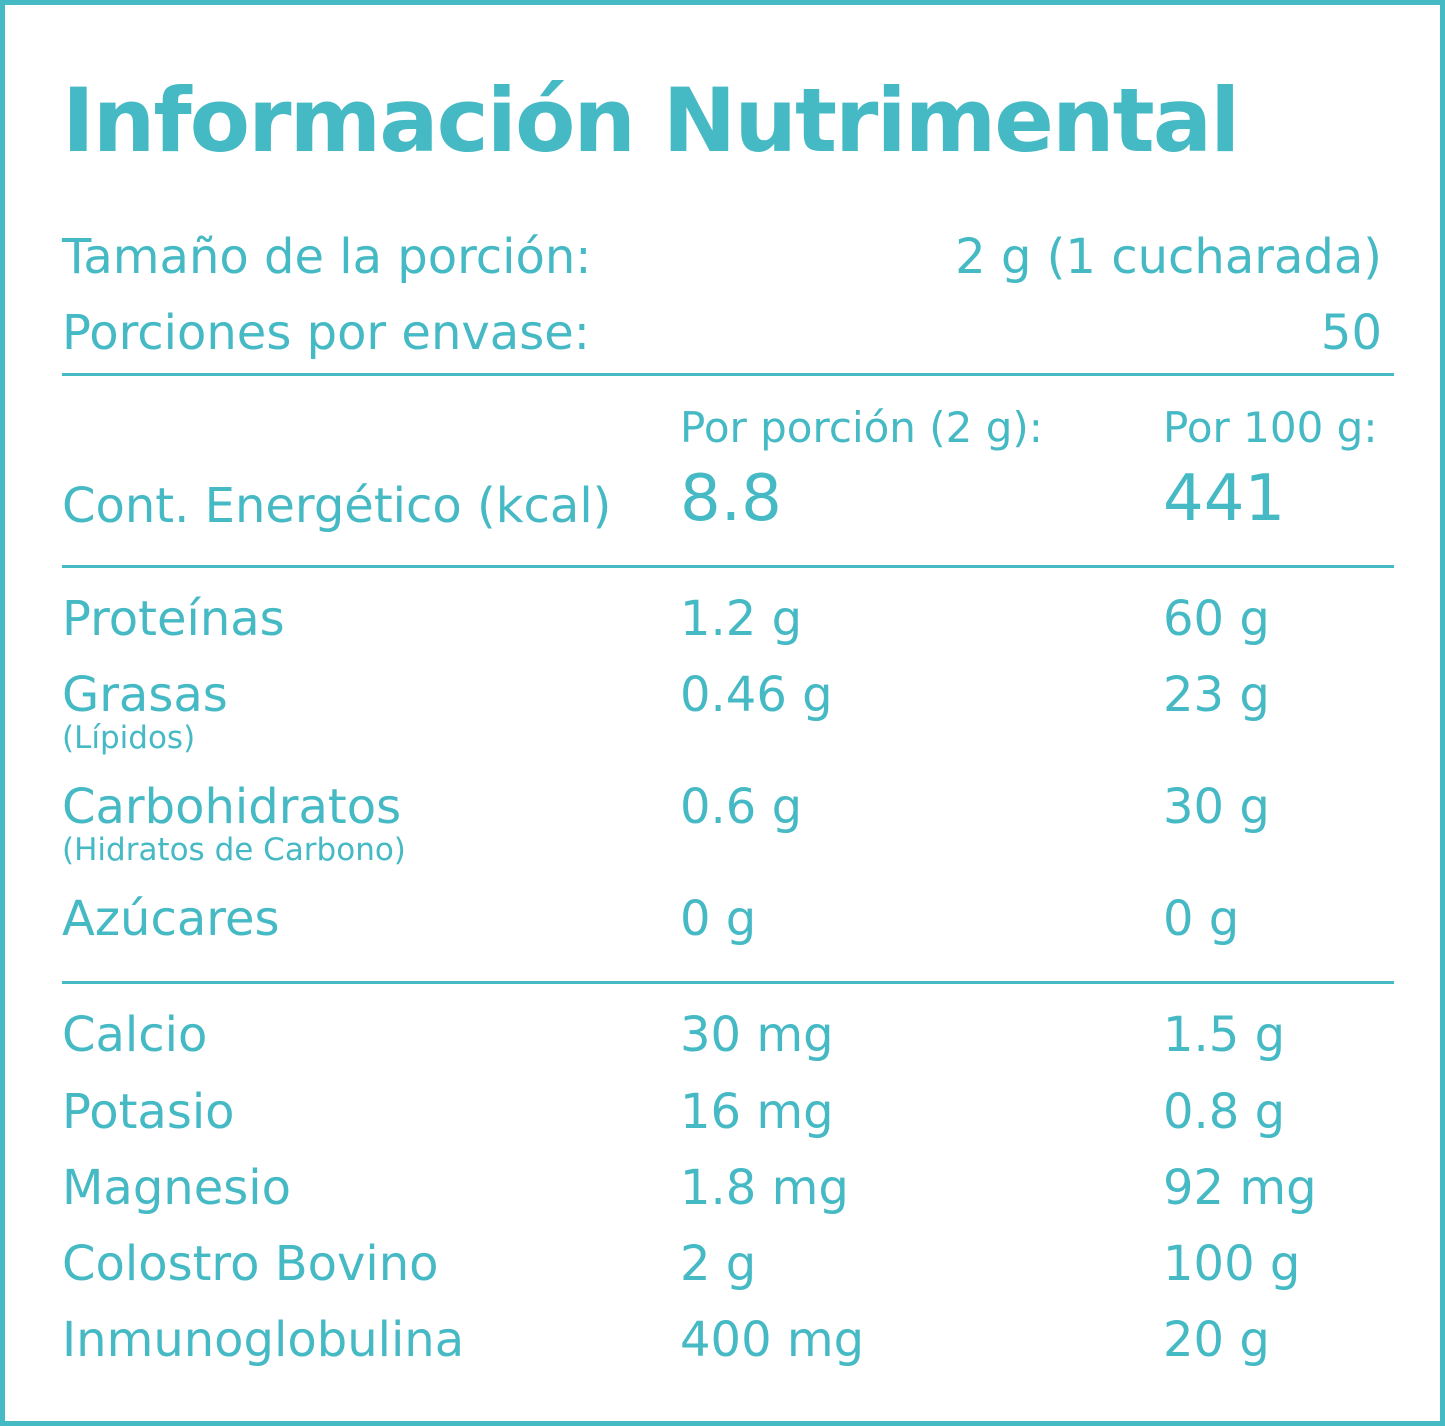 Image resolution: width=1445 pixels, height=1426 pixels. I want to click on nutrient-label: Calcio, so click(135, 1035).